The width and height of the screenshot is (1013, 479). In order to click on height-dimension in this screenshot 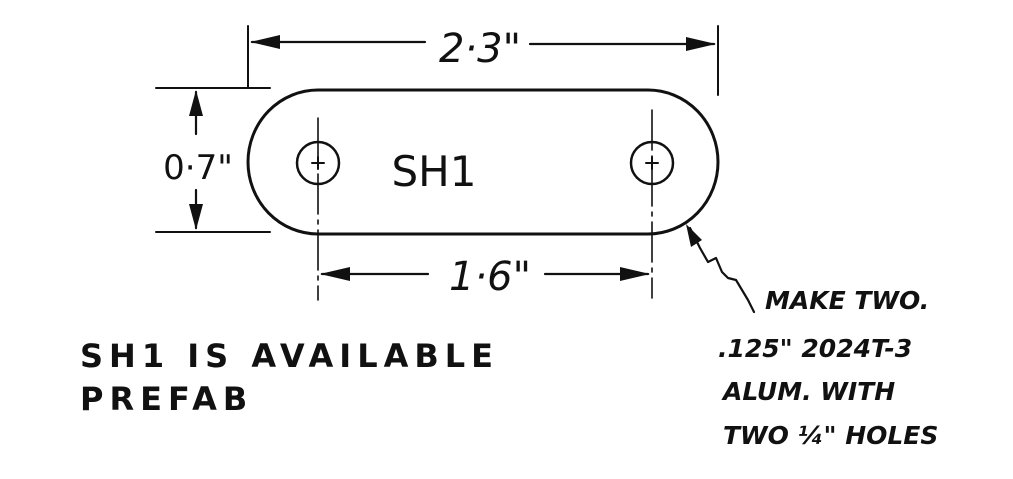, I will do `click(213, 160)`.